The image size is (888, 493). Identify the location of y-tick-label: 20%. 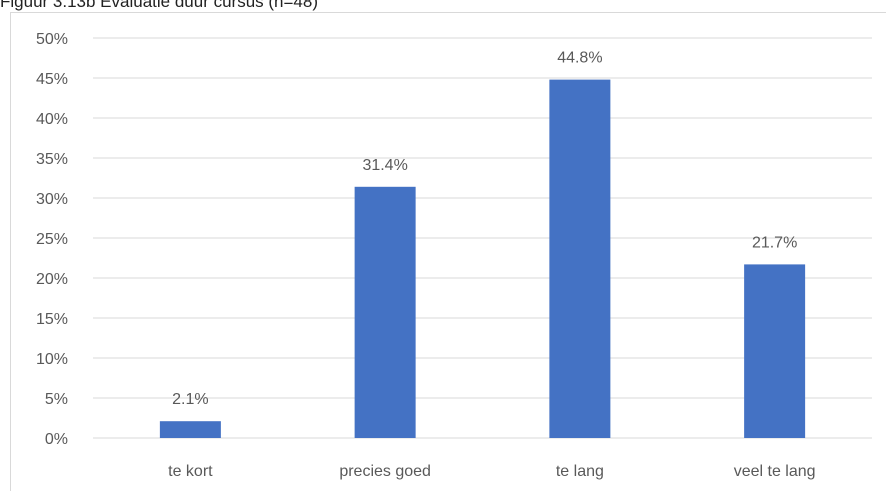
(52, 279).